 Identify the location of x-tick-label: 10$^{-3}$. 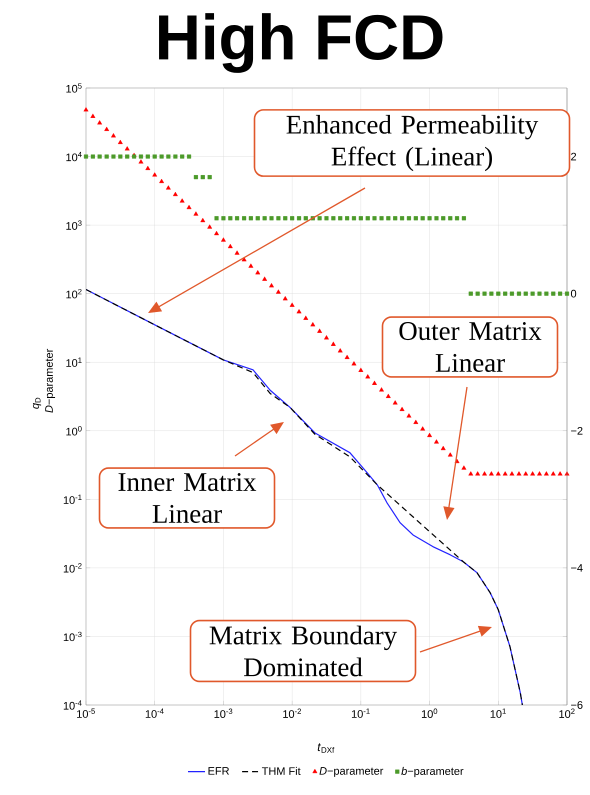
(223, 713).